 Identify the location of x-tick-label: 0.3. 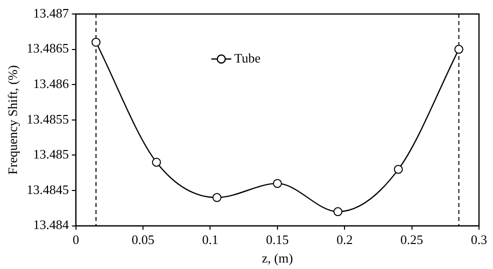
(479, 240).